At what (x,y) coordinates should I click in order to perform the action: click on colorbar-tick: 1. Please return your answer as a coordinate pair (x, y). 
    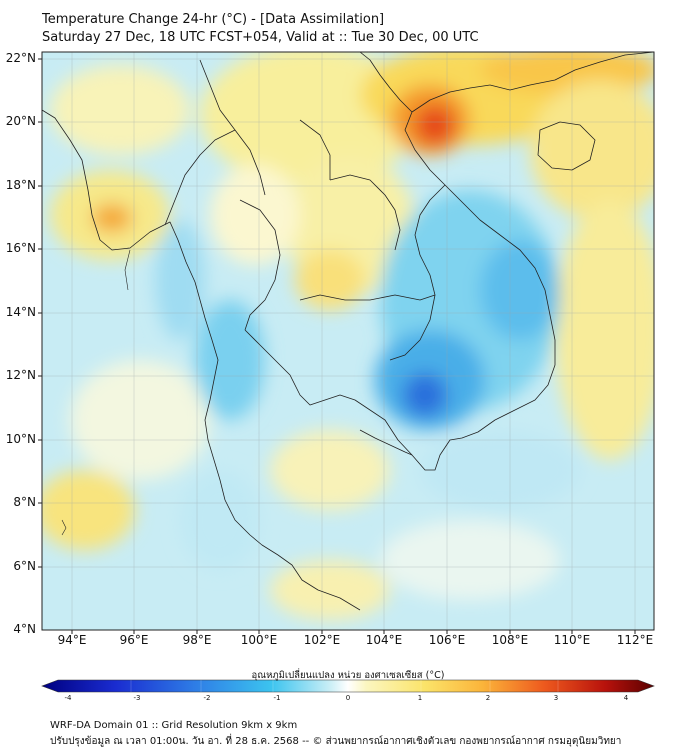
    Looking at the image, I should click on (420, 698).